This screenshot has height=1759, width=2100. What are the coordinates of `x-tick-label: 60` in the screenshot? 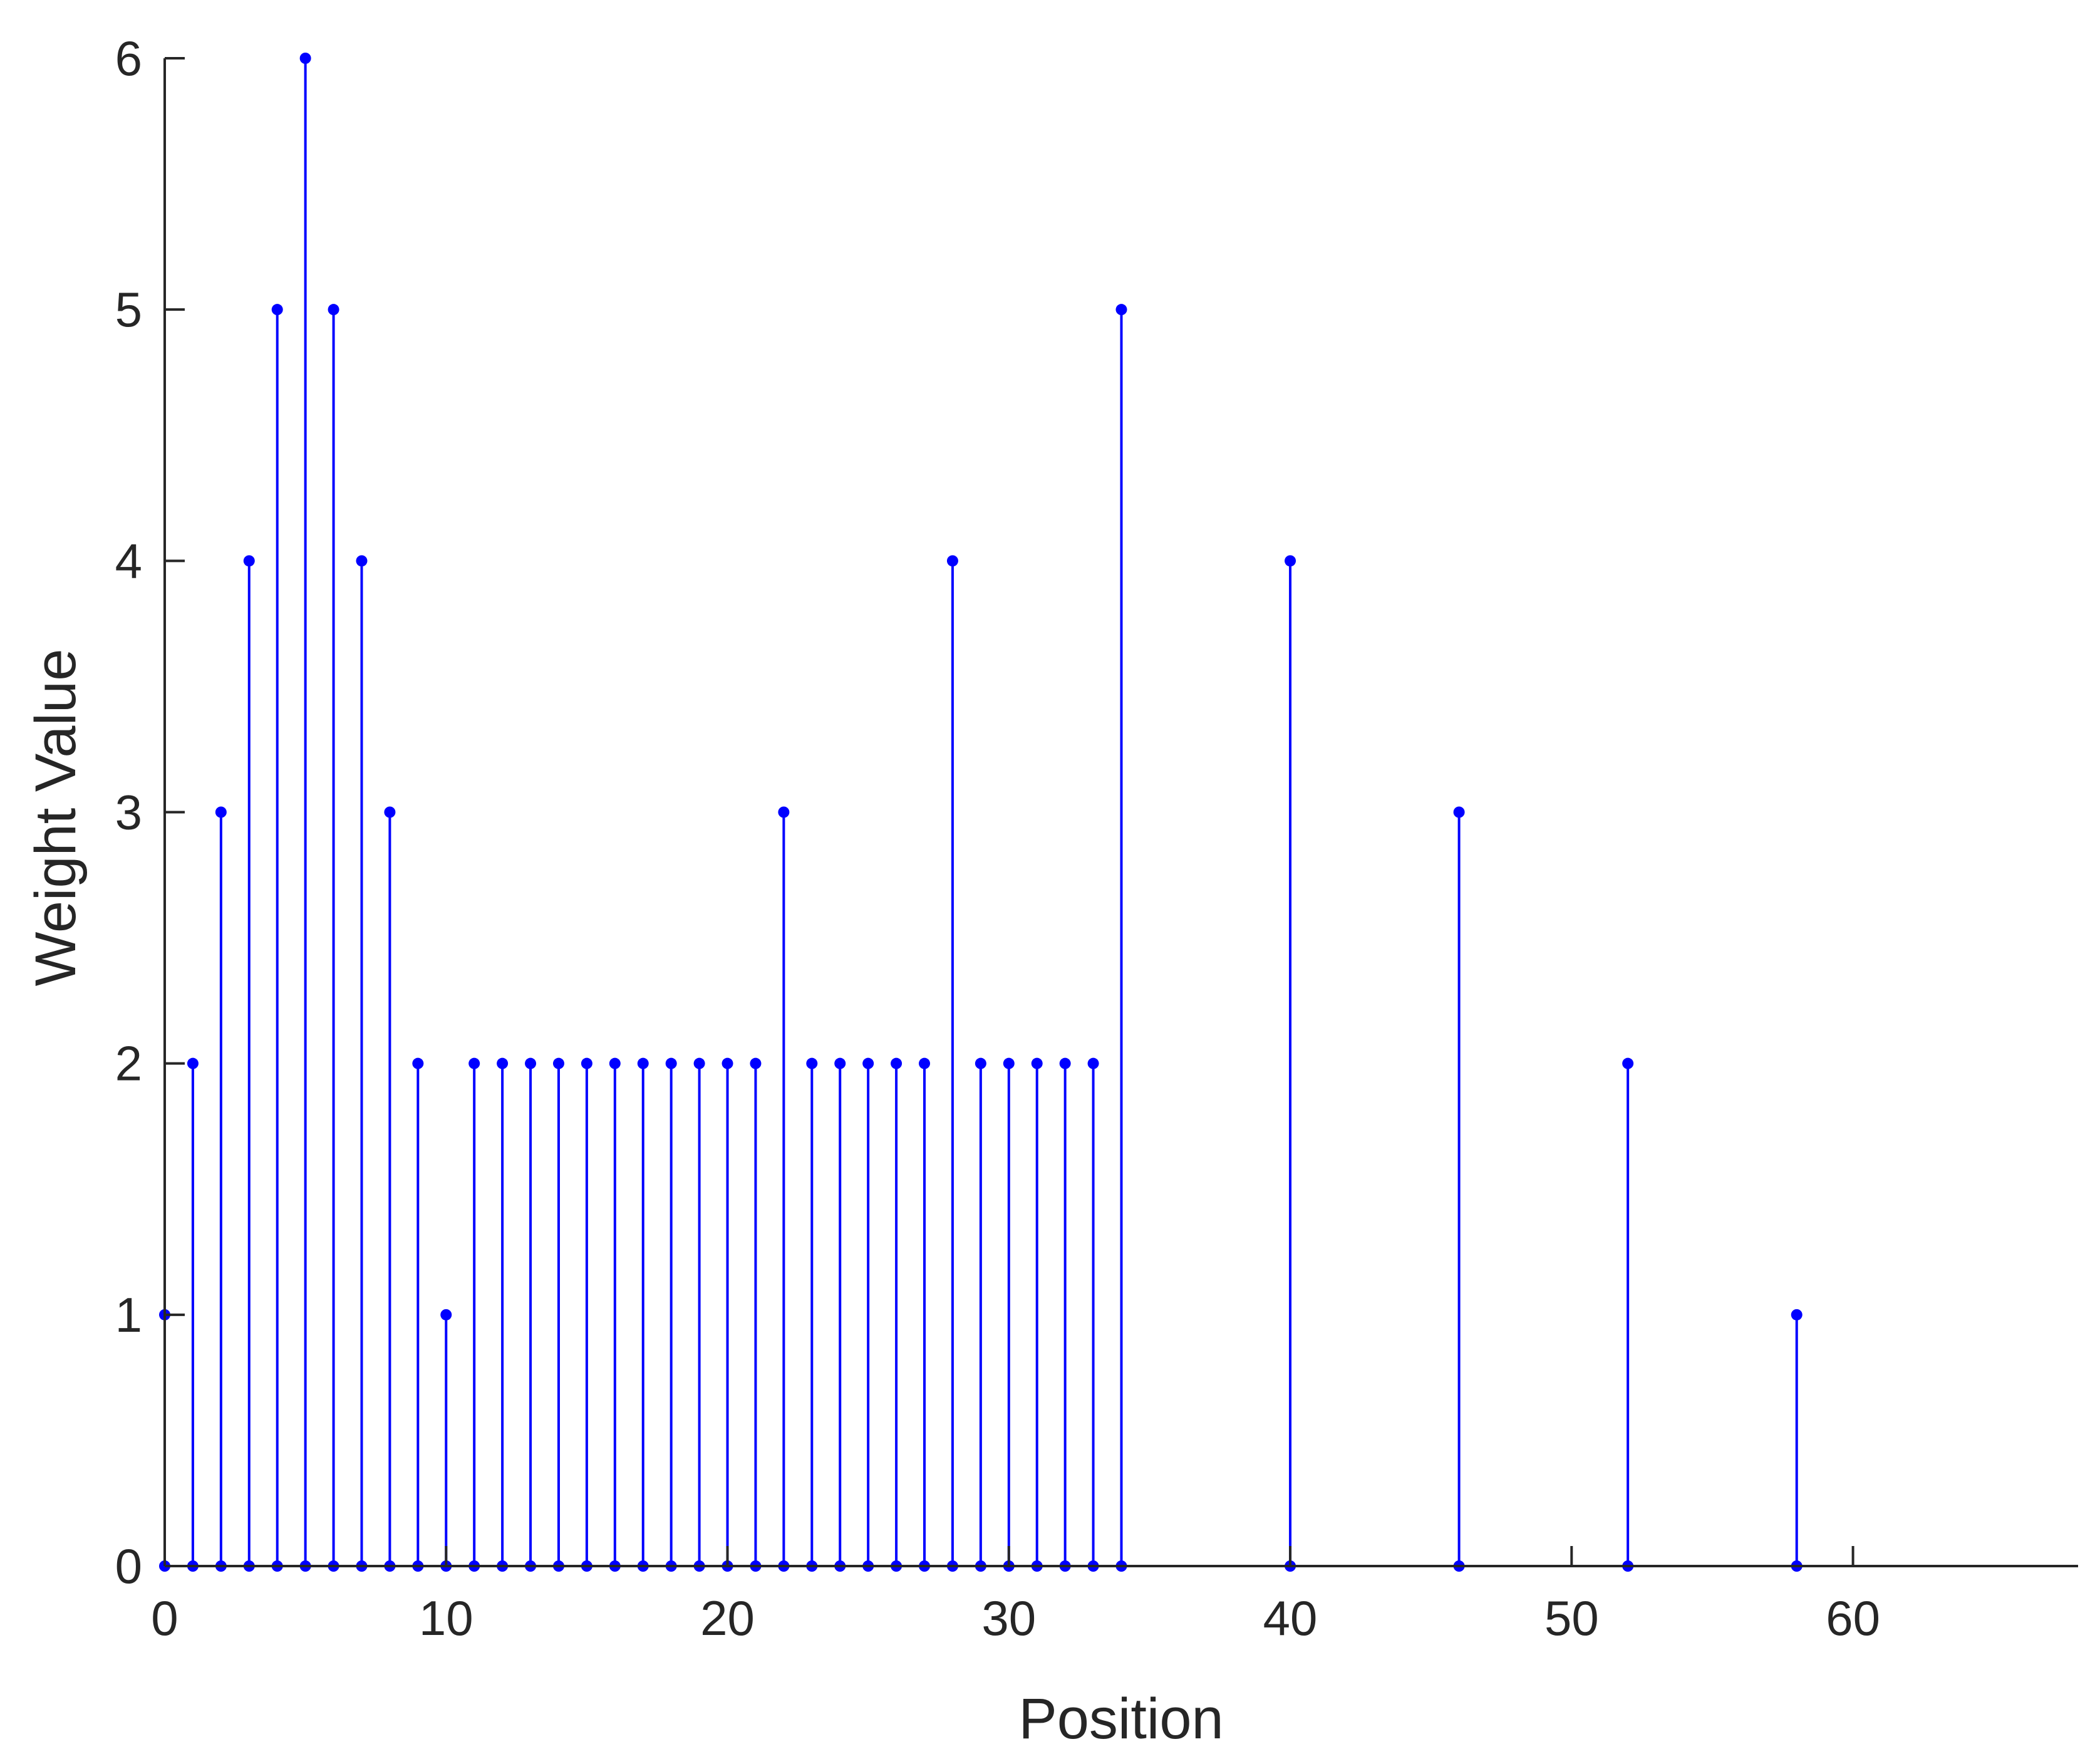 It's located at (1853, 1618).